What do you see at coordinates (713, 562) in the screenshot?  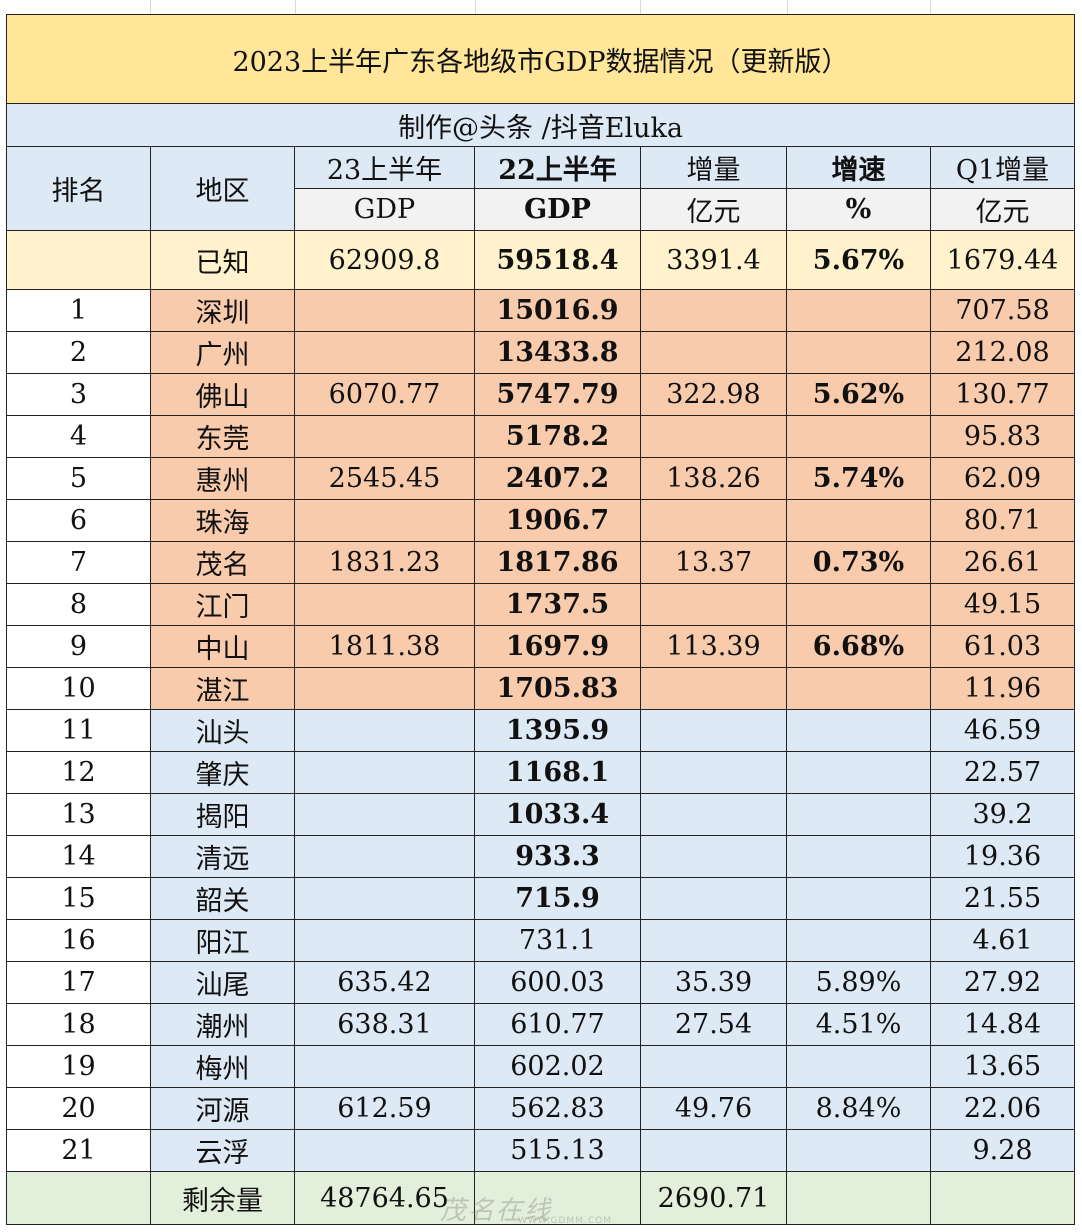 I see `cell-increase: 13.37` at bounding box center [713, 562].